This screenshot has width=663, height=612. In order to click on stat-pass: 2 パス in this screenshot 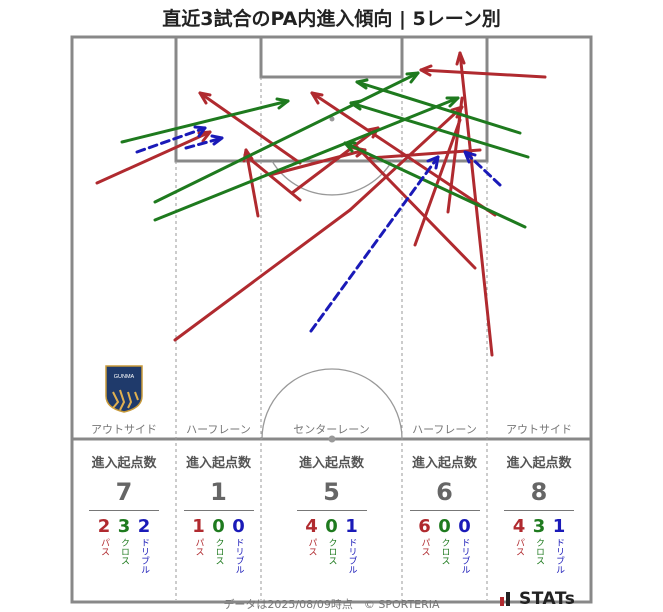, I will do `click(104, 536)`.